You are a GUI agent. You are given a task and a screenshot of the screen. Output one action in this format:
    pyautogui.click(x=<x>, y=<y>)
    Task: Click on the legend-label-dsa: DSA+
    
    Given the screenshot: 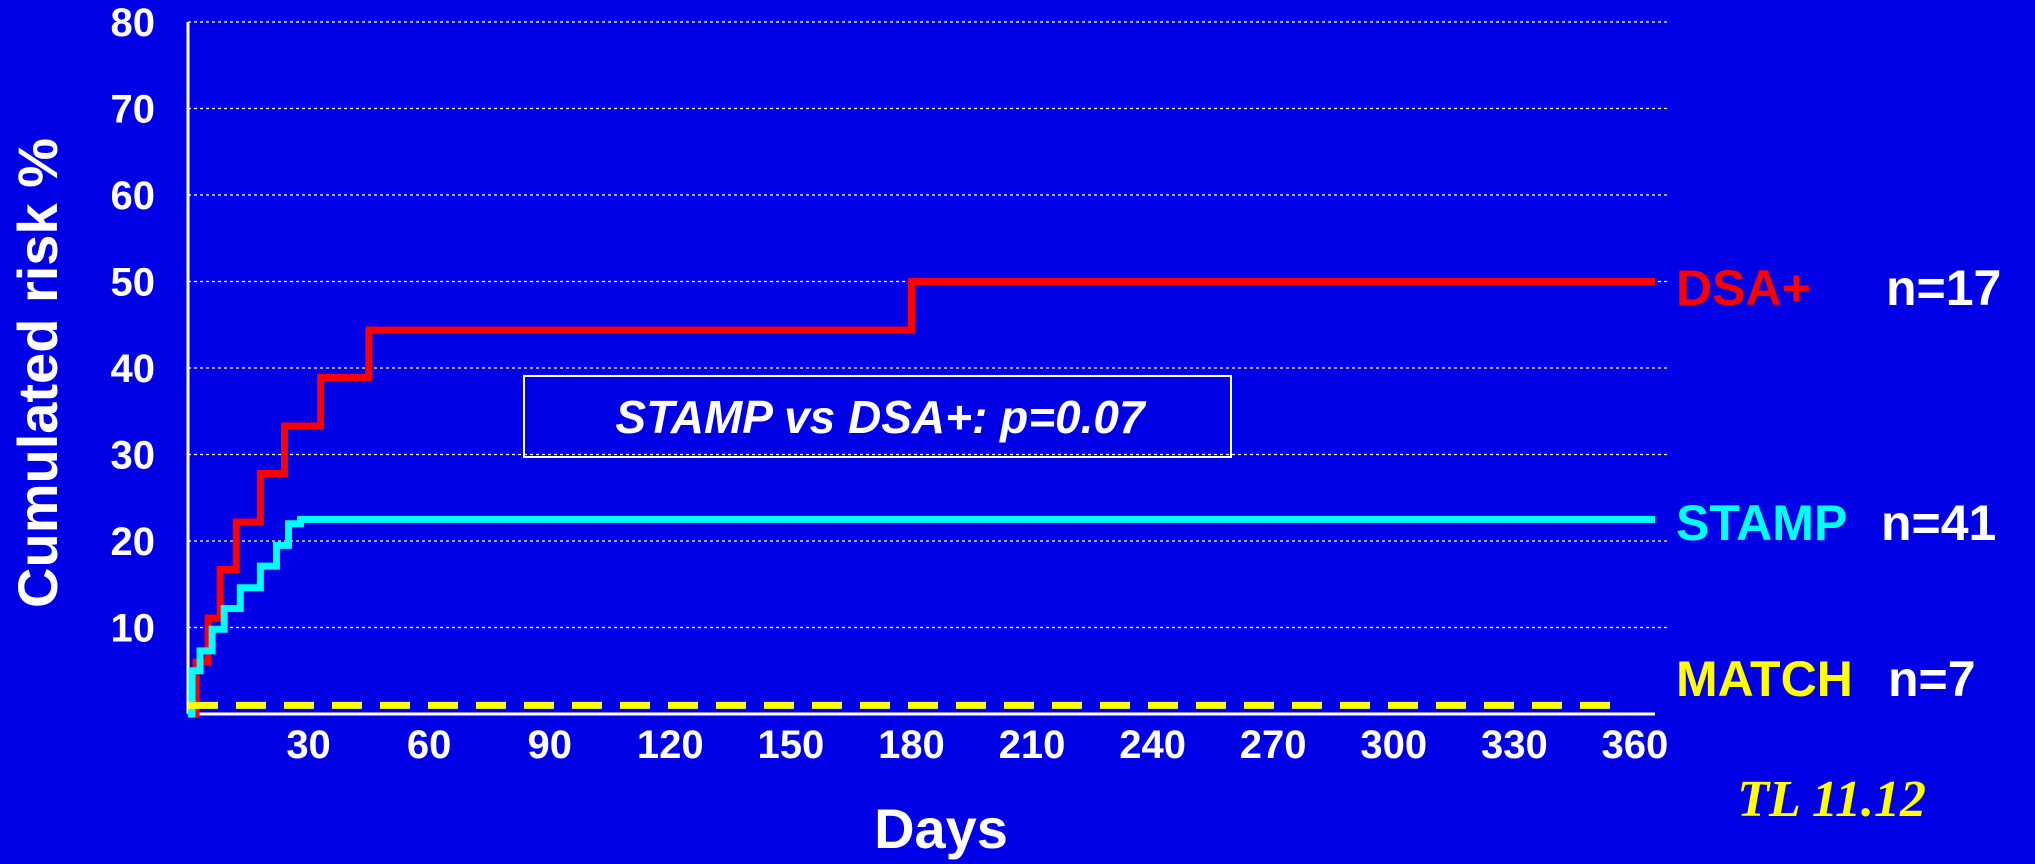 What is the action you would take?
    pyautogui.click(x=1743, y=288)
    